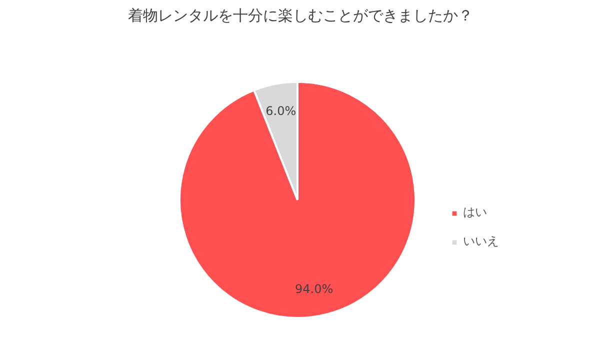  I want to click on legend-label: はい, so click(475, 212).